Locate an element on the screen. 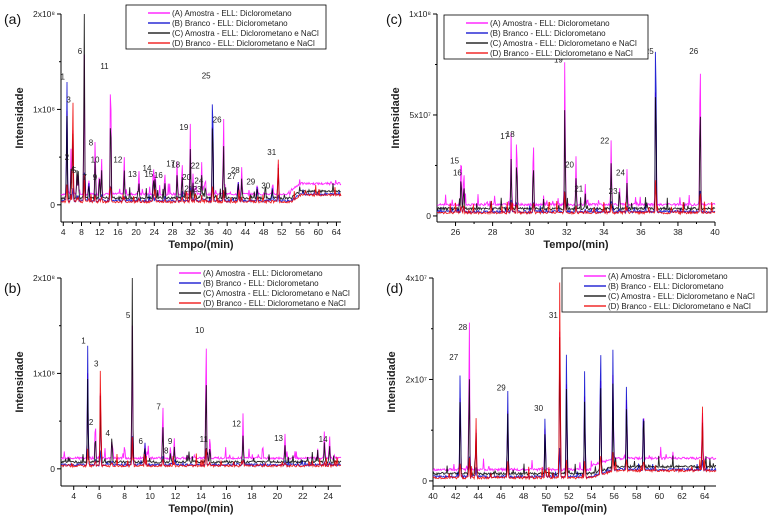 The height and width of the screenshot is (522, 769). peak-label: 4 is located at coordinates (72, 169).